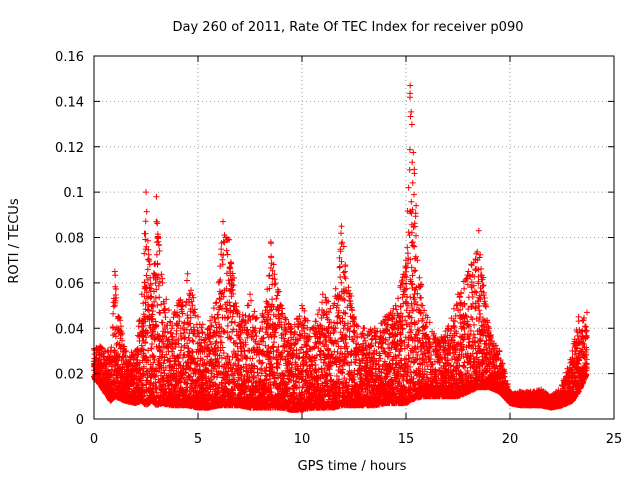 The height and width of the screenshot is (480, 640). Describe the element at coordinates (69, 57) in the screenshot. I see `y-tick-label: 0.16` at that location.